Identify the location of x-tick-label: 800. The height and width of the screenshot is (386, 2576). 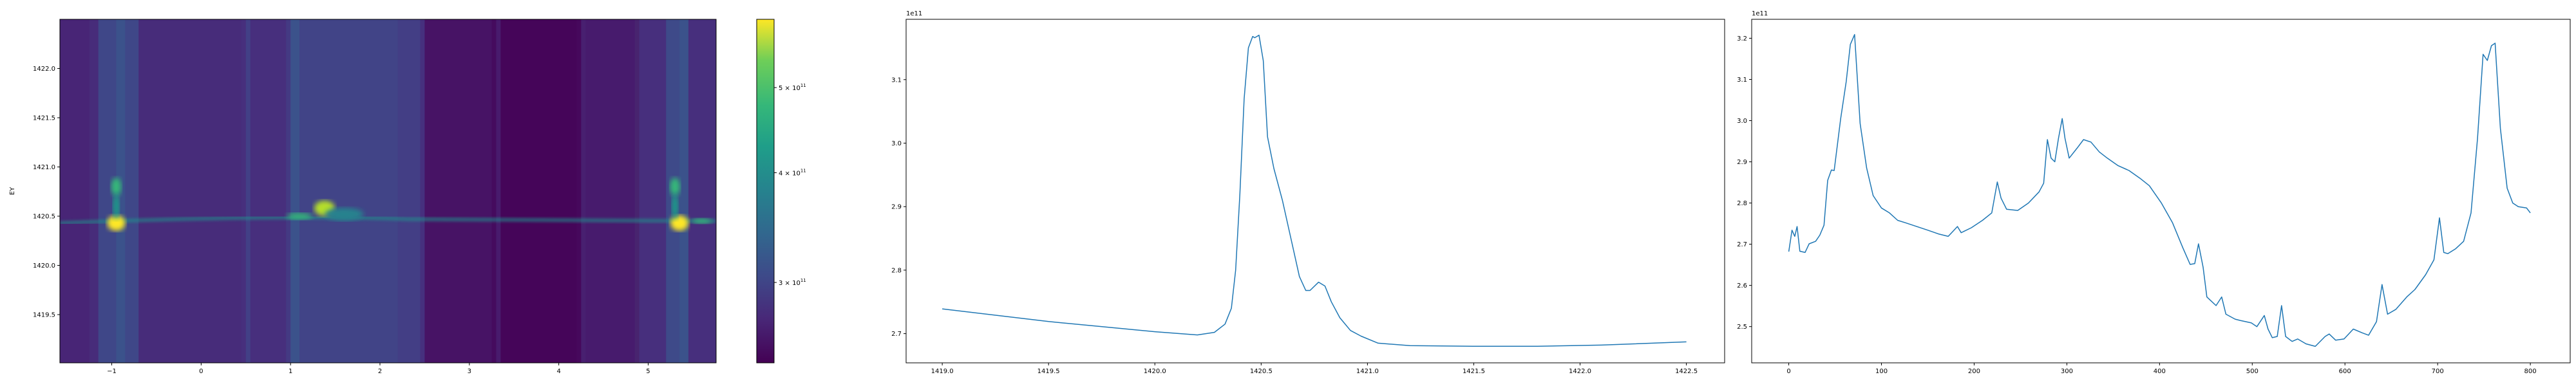
(2530, 371).